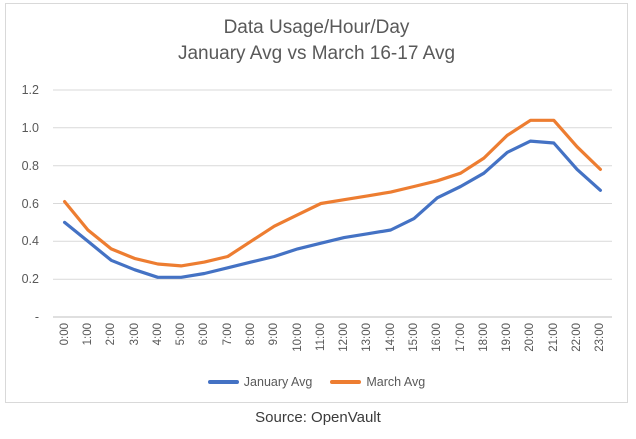 Image resolution: width=636 pixels, height=439 pixels. I want to click on y-axis-tick-label: 1.0, so click(30, 127).